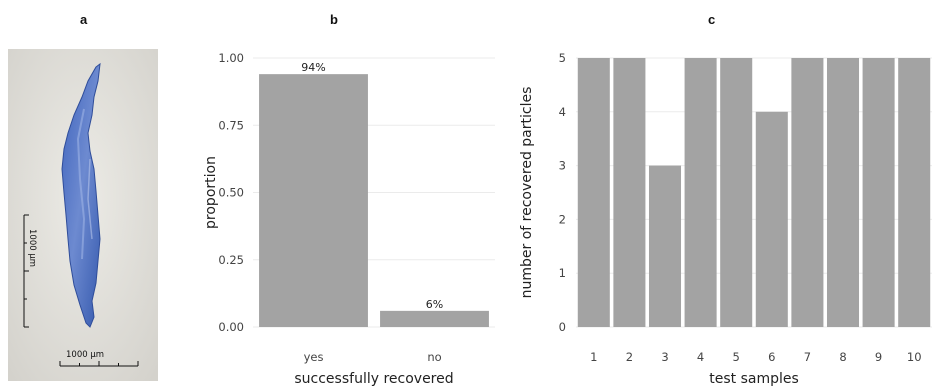 The width and height of the screenshot is (932, 388). What do you see at coordinates (99, 364) in the screenshot?
I see `horizontal-scale-bar` at bounding box center [99, 364].